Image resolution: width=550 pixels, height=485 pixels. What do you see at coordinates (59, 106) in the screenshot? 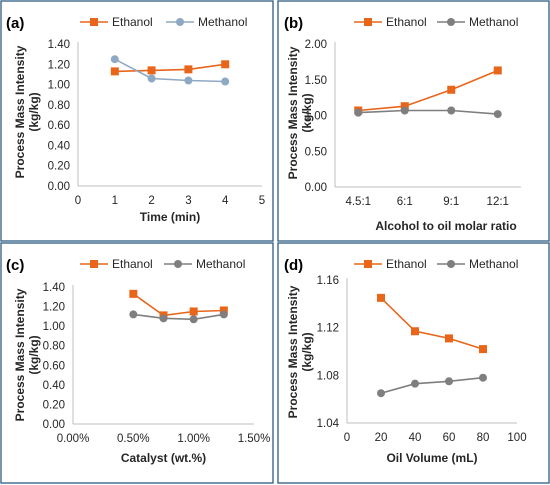
I see `y-tick-label: 0.80` at bounding box center [59, 106].